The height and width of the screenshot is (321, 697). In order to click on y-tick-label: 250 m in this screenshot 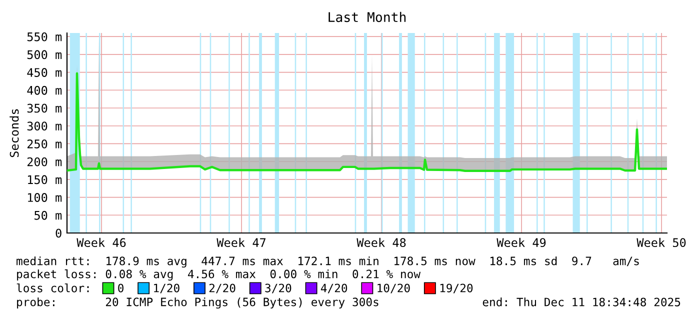, I will do `click(44, 143)`.